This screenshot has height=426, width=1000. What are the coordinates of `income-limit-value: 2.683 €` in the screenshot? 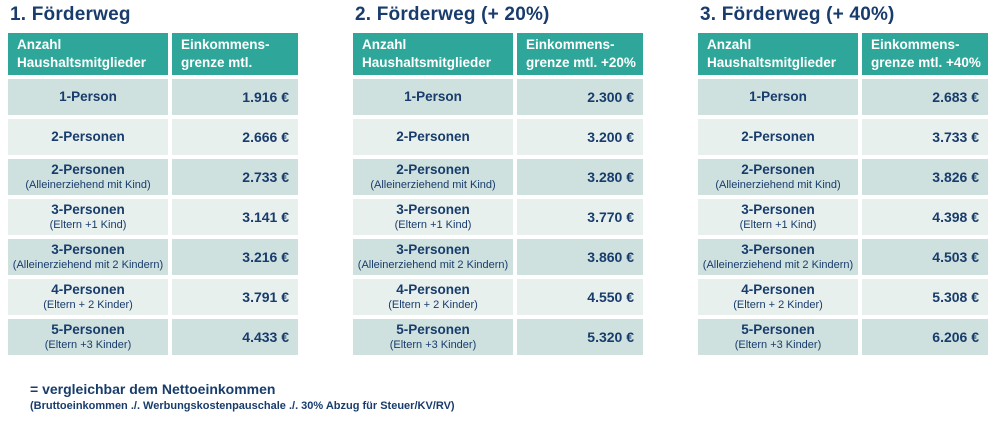 It's located at (925, 97).